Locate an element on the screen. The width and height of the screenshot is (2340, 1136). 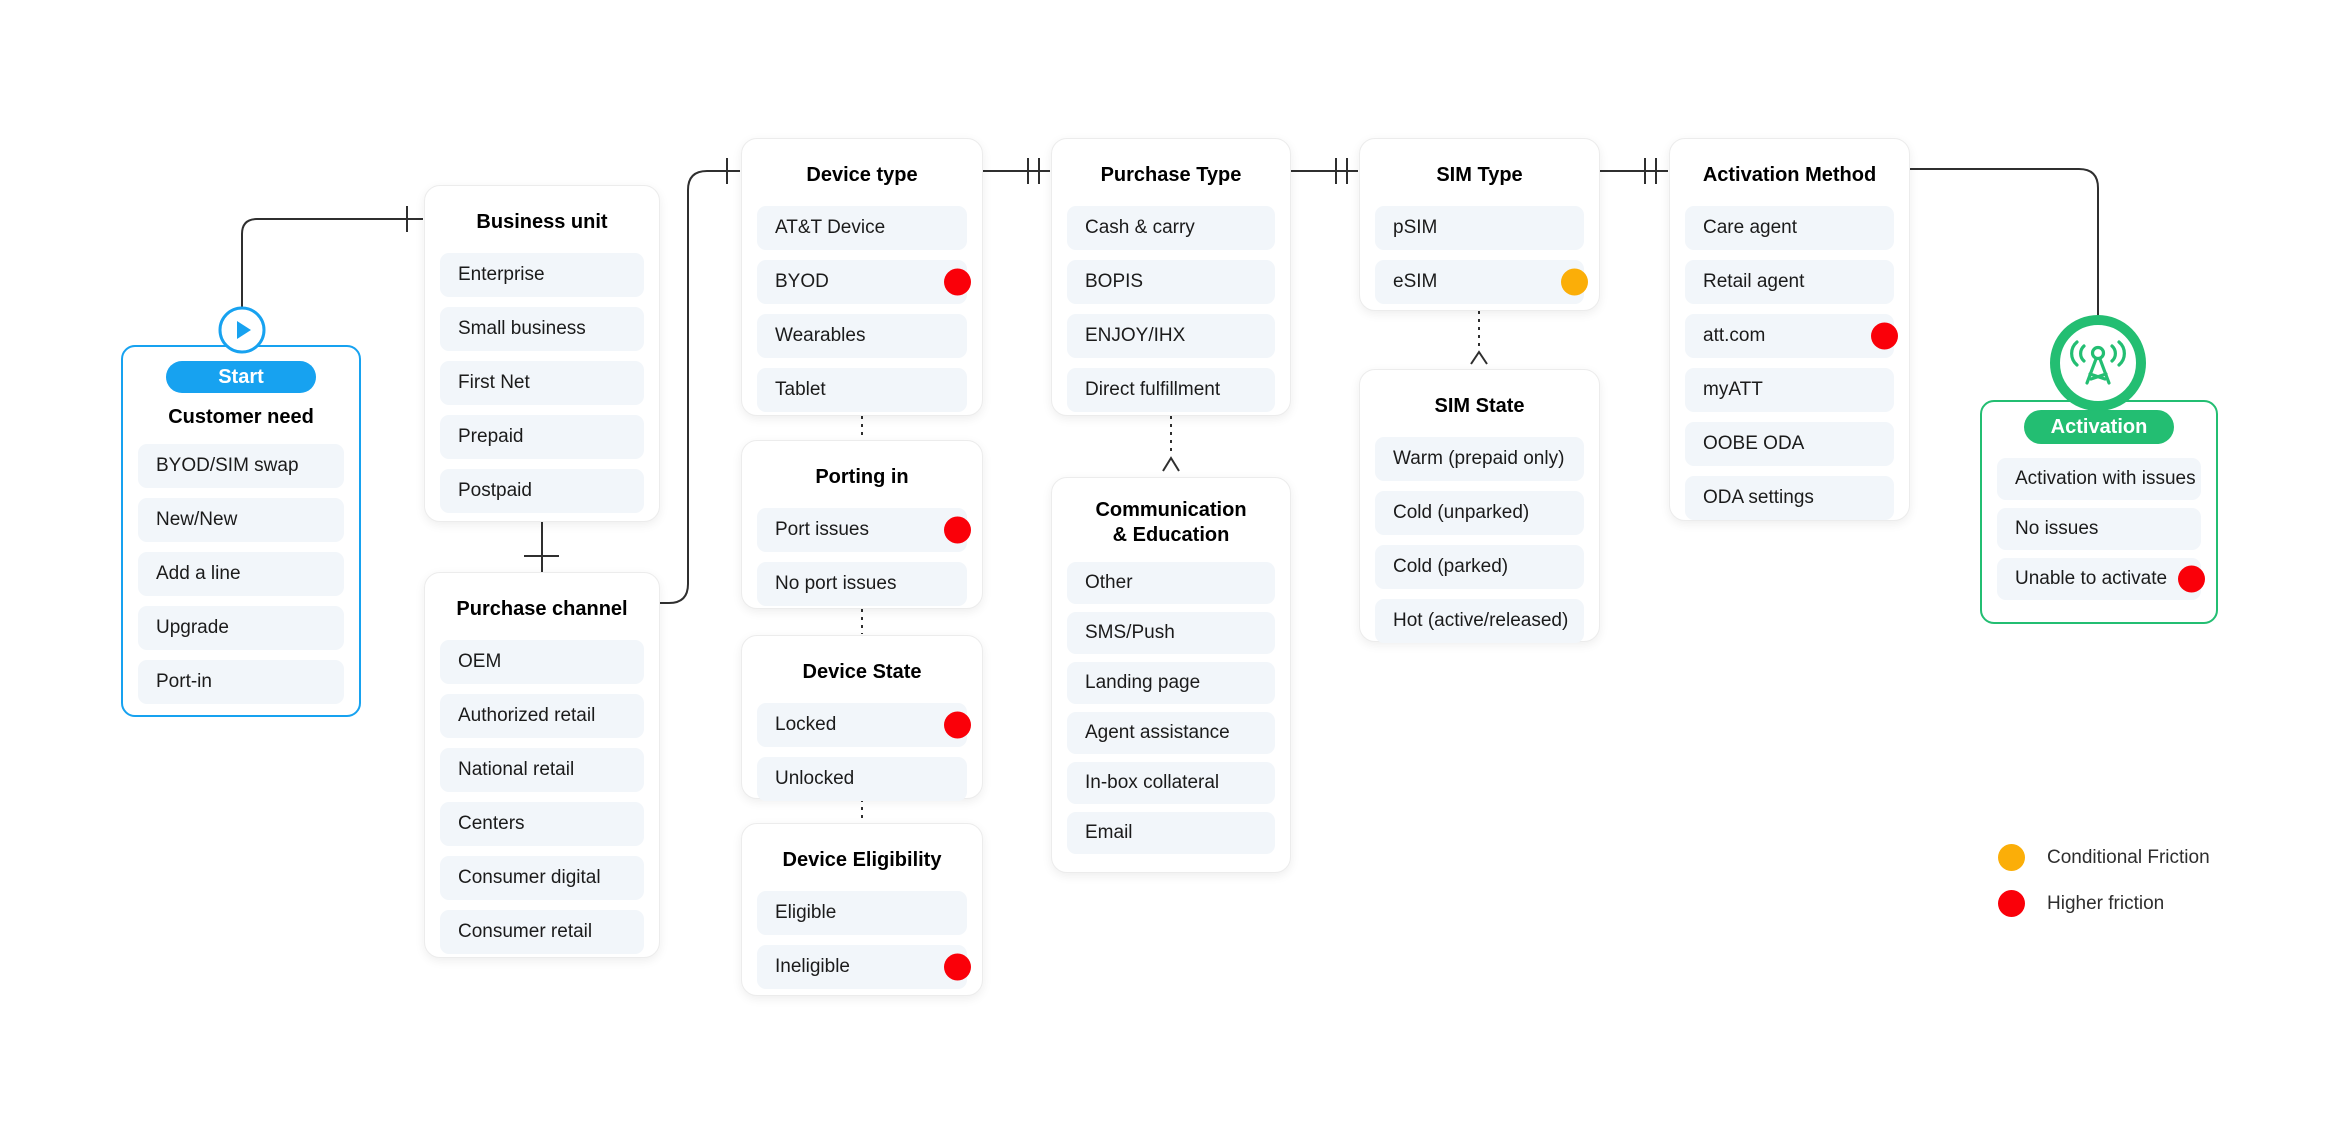
item-label: No port issues is located at coordinates (836, 583).